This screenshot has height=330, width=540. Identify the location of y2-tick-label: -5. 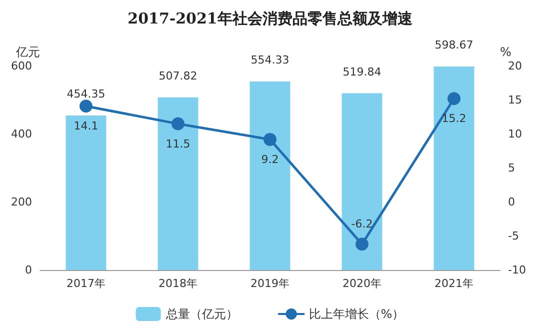
(513, 236).